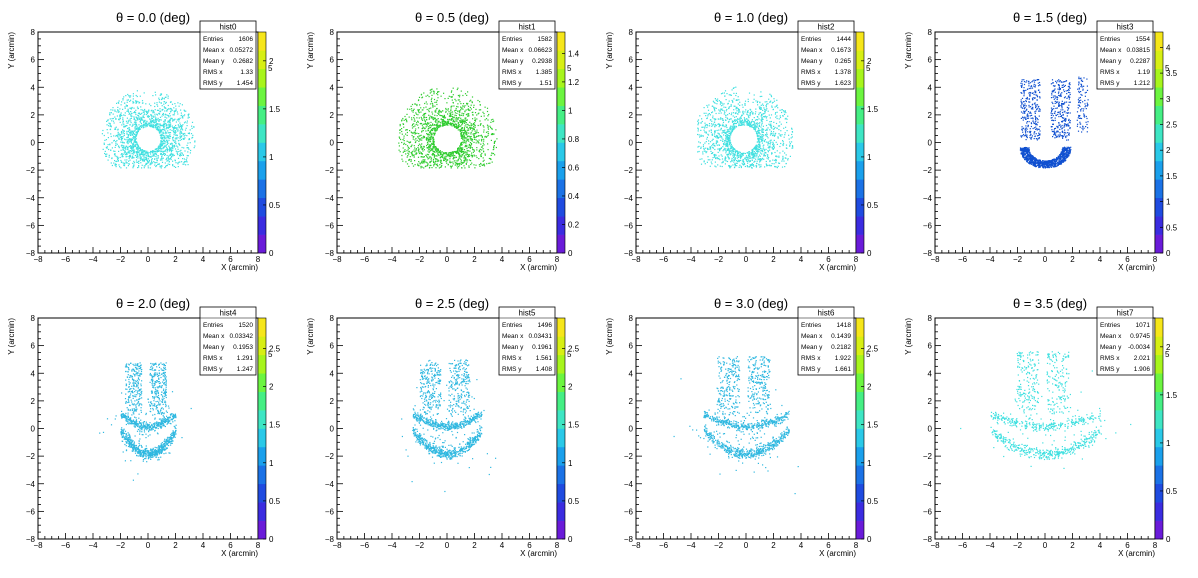  What do you see at coordinates (512, 39) in the screenshot?
I see `stats-label: Entries` at bounding box center [512, 39].